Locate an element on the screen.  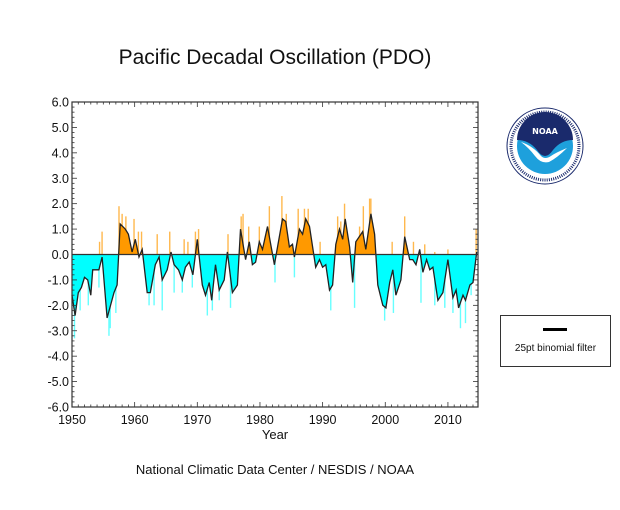
x-tick-label: 1950 is located at coordinates (72, 420).